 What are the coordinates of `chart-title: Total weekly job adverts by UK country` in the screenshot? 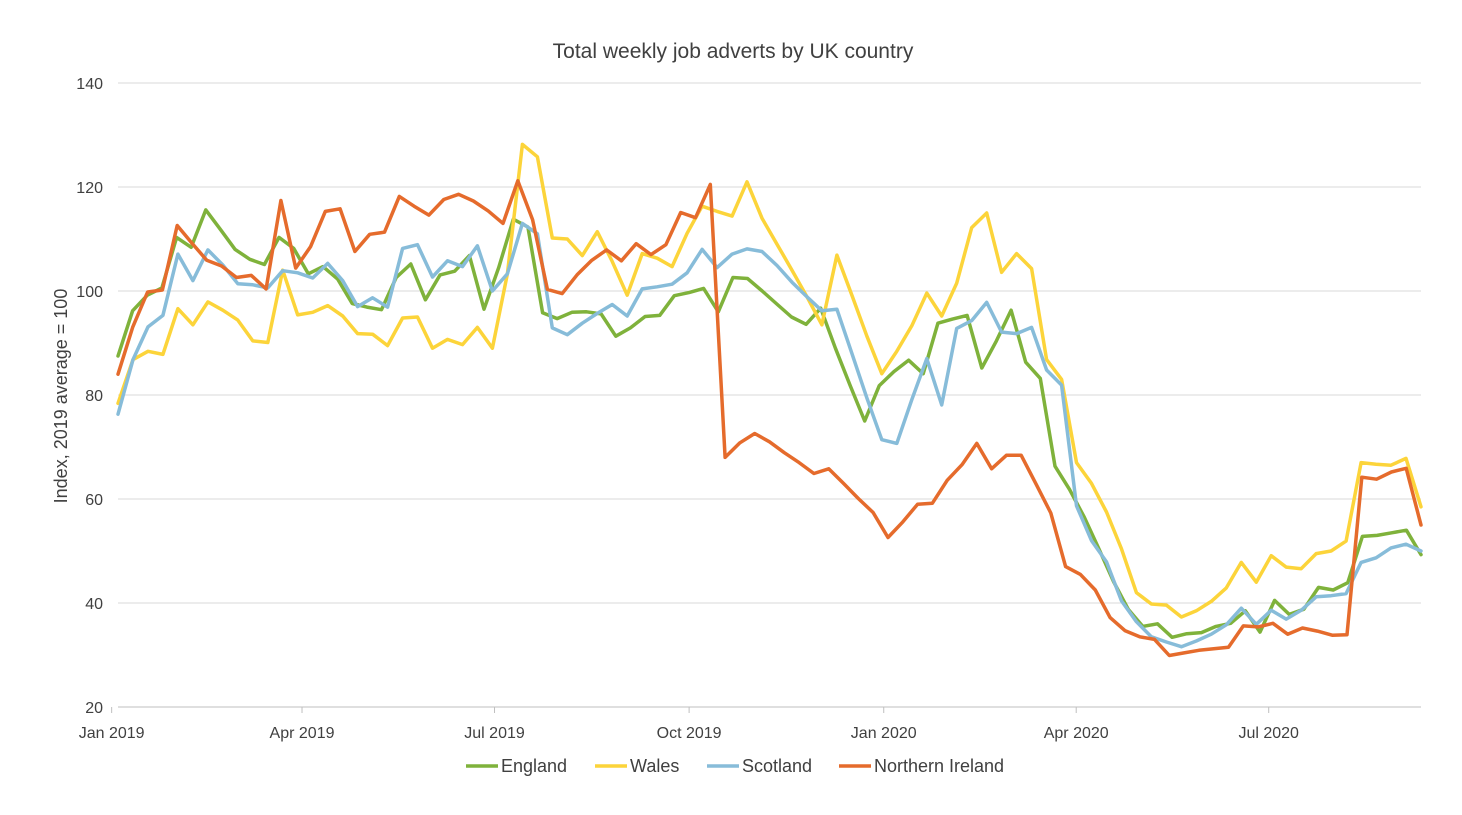 It's located at (733, 51).